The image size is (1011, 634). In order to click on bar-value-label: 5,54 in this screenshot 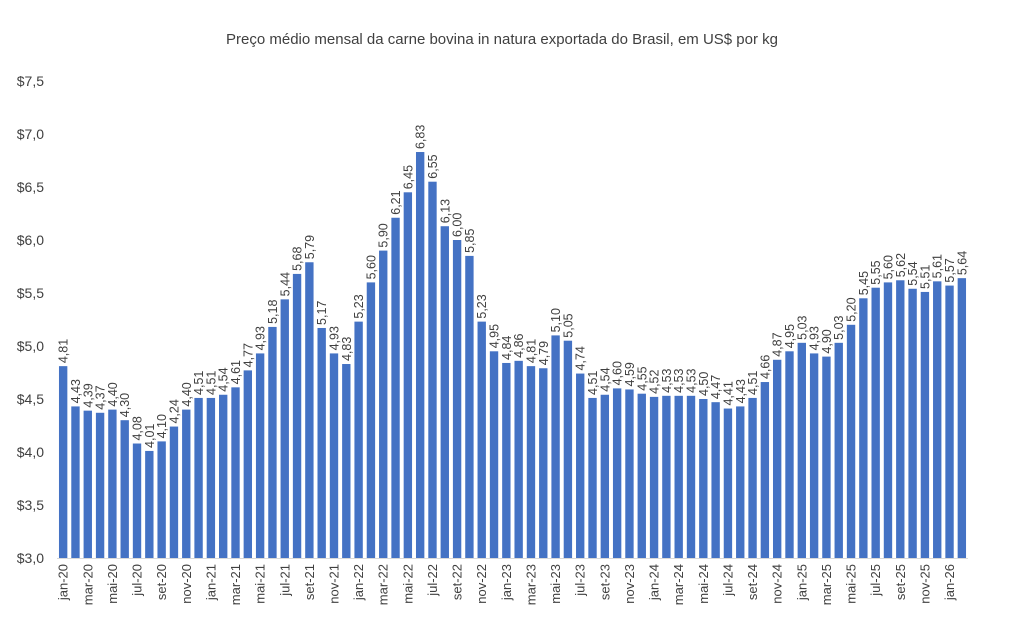, I will do `click(913, 273)`.